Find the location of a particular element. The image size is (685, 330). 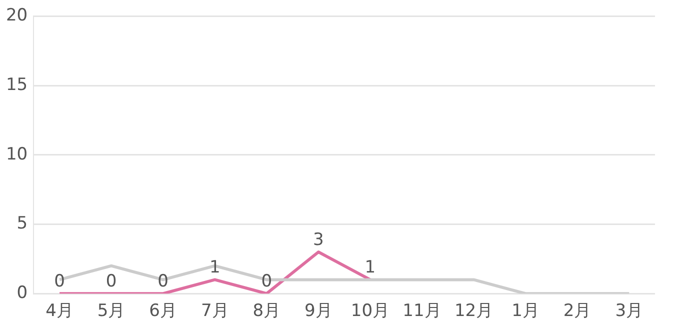

x-tick-label: 2月 is located at coordinates (577, 311).